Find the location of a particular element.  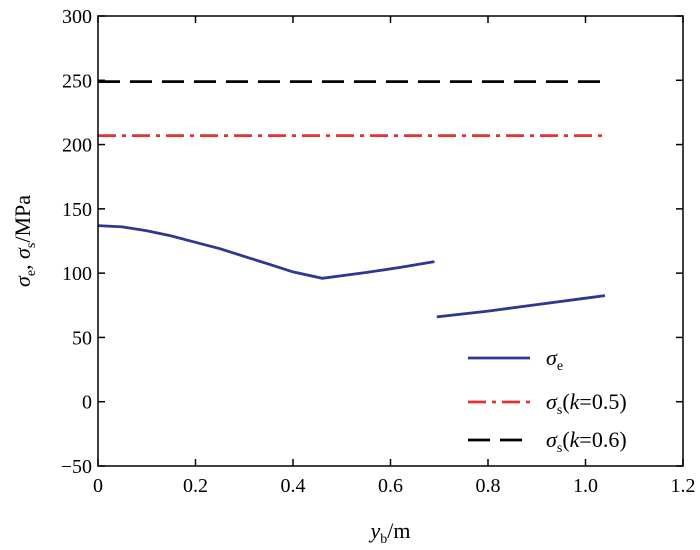

legend-label-sigma_s_k06: σs(k=0.6) is located at coordinates (586, 441).